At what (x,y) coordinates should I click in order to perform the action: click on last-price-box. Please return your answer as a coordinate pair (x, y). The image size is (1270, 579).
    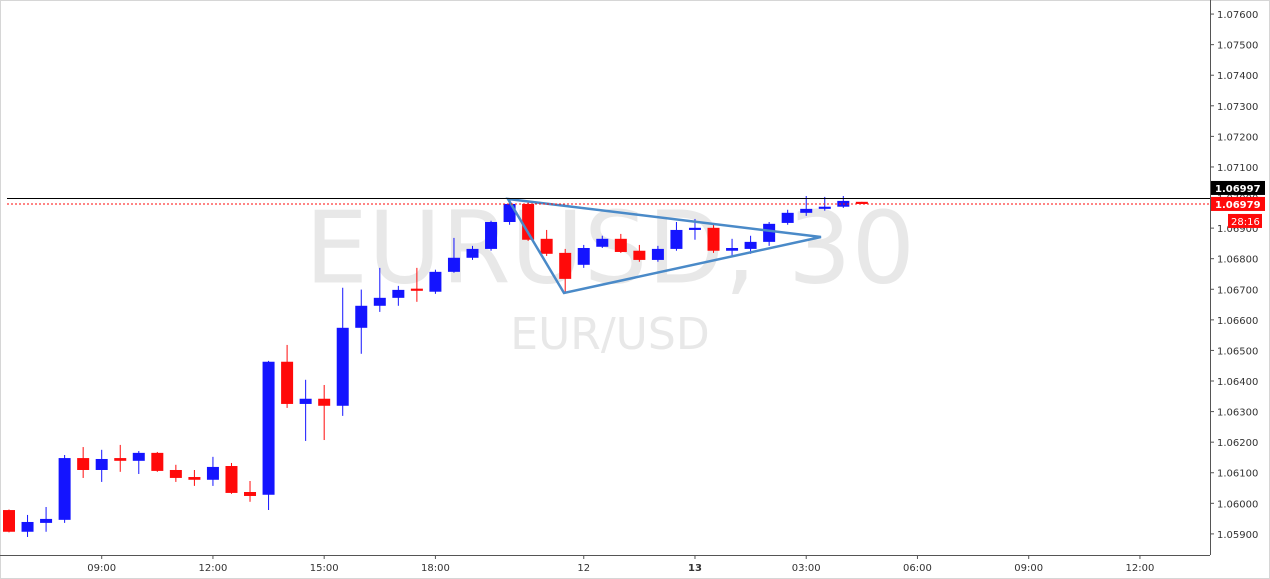
    Looking at the image, I should click on (1238, 203).